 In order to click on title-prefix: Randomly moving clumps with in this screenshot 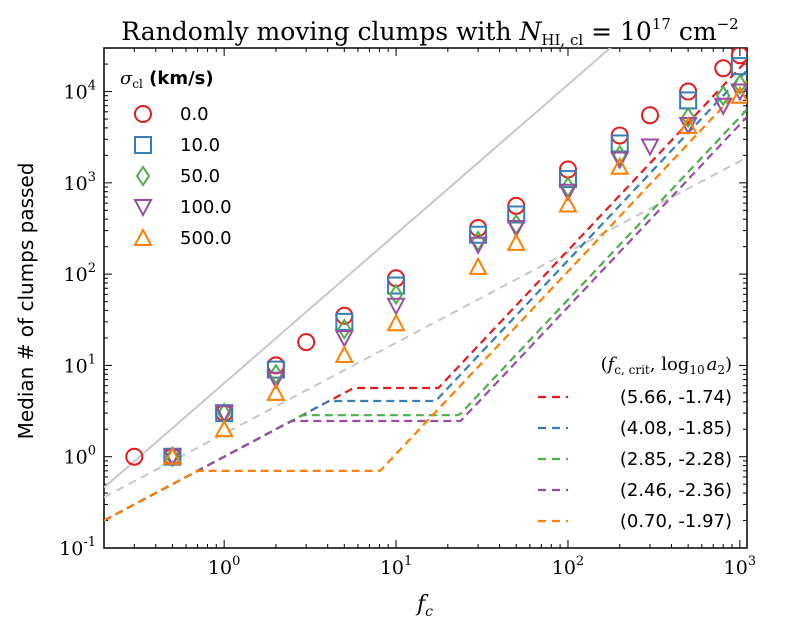, I will do `click(320, 31)`.